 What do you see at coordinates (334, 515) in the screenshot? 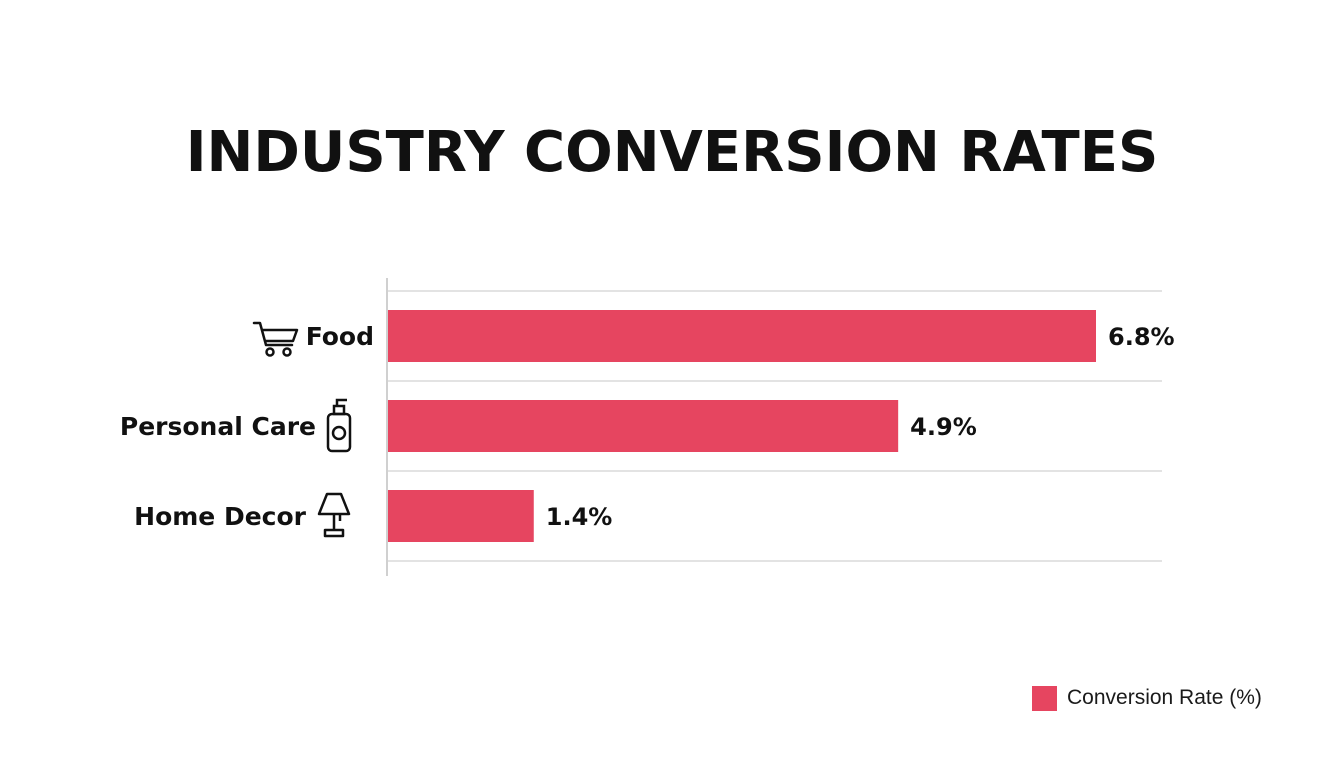
I see `lamp-icon` at bounding box center [334, 515].